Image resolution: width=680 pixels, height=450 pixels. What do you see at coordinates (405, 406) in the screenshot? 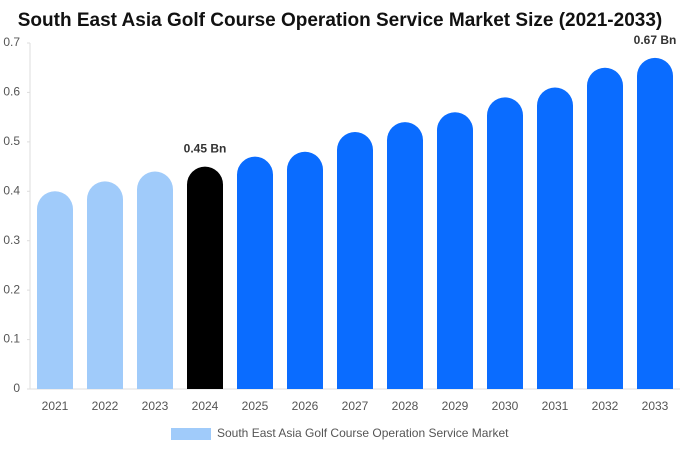
I see `x-tick-label: 2028` at bounding box center [405, 406].